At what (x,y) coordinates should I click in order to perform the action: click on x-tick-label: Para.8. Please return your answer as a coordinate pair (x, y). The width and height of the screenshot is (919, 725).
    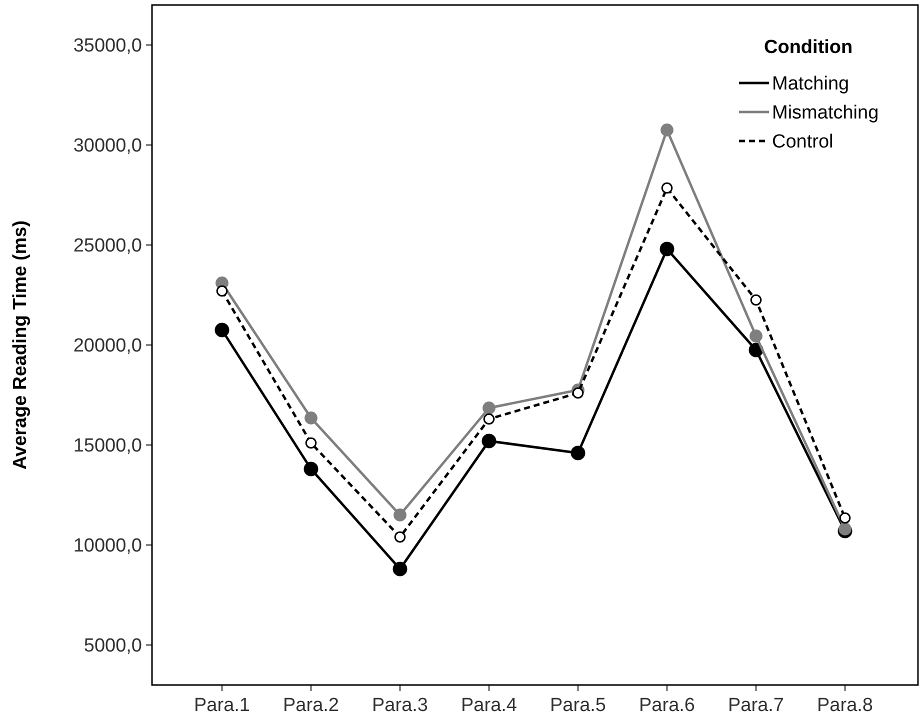
    Looking at the image, I should click on (845, 705).